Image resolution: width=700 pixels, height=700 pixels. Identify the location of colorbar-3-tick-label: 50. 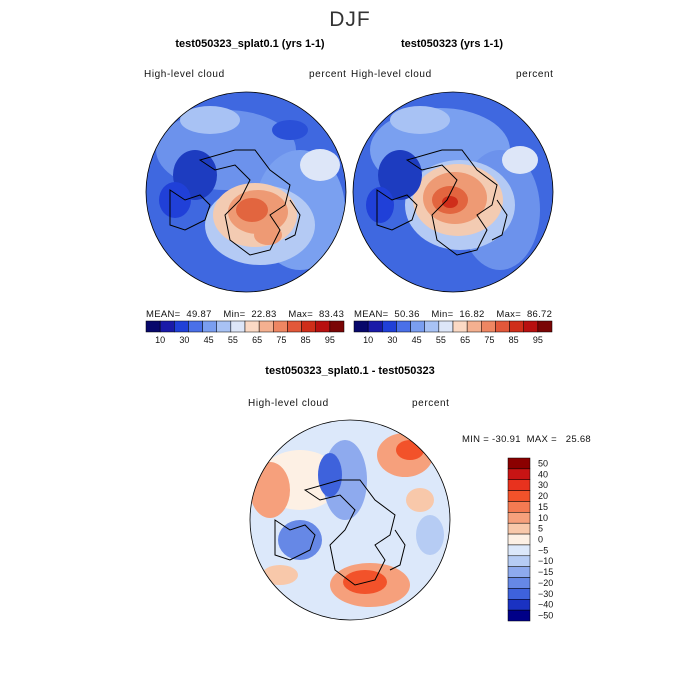
(543, 463).